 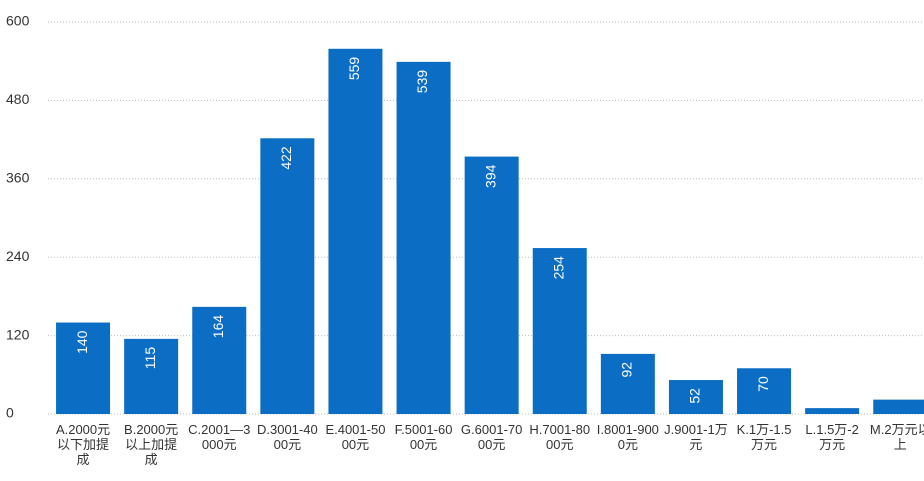 What do you see at coordinates (355, 437) in the screenshot?
I see `x-tick-label: E.4001-5000元` at bounding box center [355, 437].